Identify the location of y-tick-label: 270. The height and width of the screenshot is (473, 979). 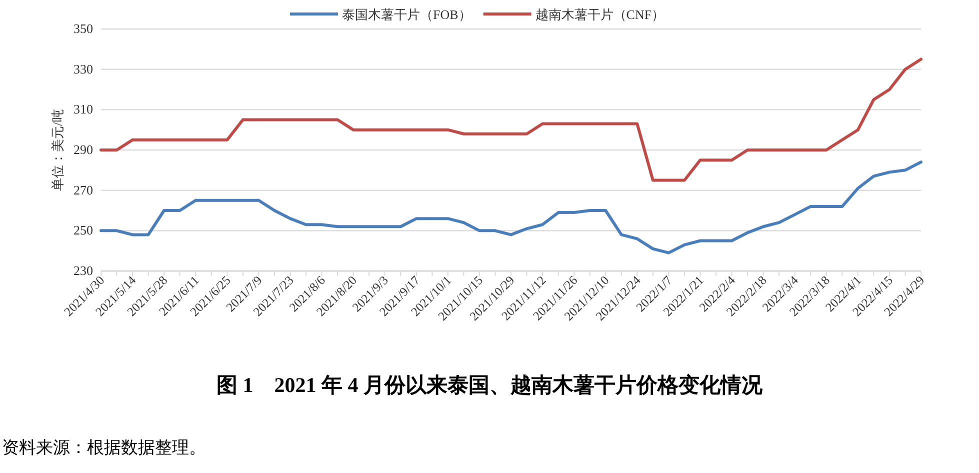
(83, 190).